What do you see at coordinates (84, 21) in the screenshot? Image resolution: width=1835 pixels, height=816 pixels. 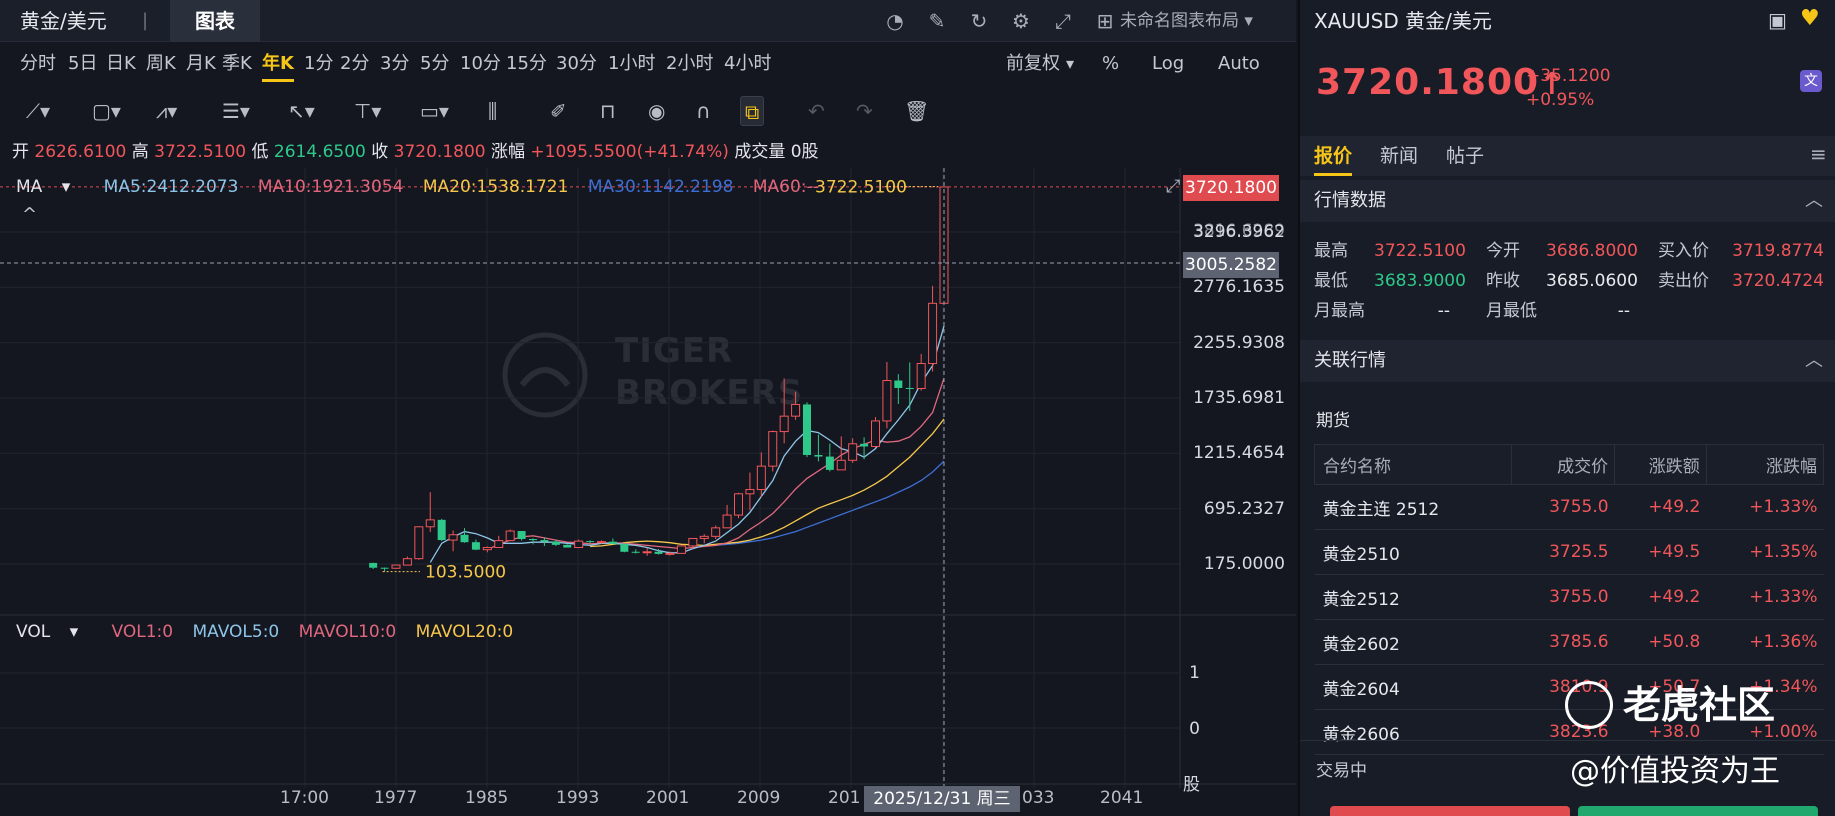 I see `symbol-tab: 黄金/美元 |` at bounding box center [84, 21].